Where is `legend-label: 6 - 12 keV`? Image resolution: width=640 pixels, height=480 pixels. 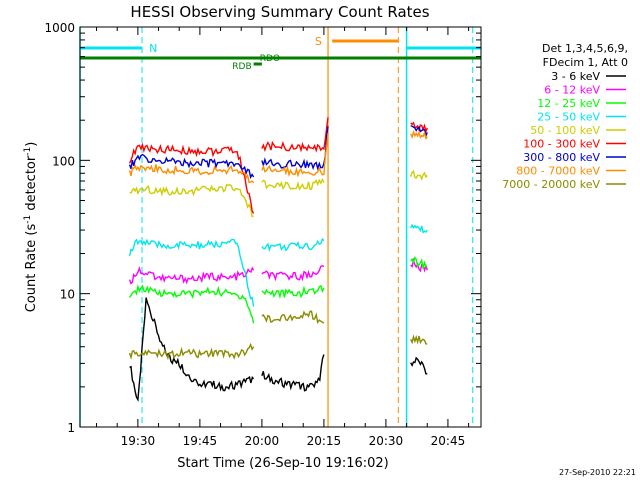 legend-label: 6 - 12 keV is located at coordinates (572, 90).